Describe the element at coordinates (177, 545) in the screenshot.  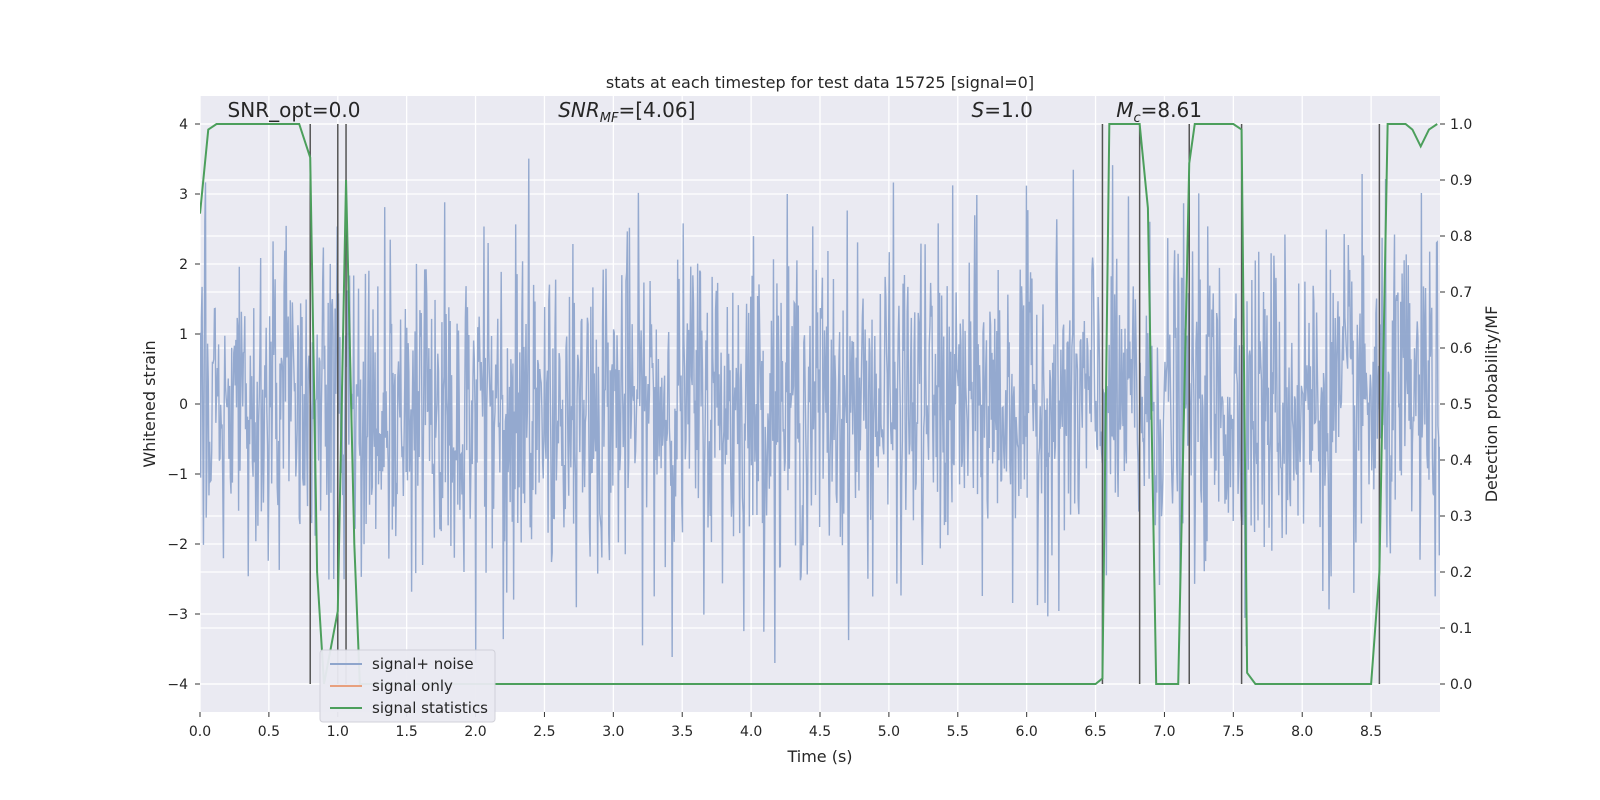
I see `y-tick-label: −2` at that location.